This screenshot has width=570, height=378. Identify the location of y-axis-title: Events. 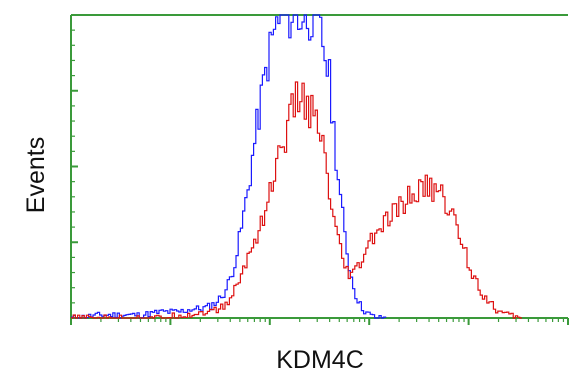
(36, 175).